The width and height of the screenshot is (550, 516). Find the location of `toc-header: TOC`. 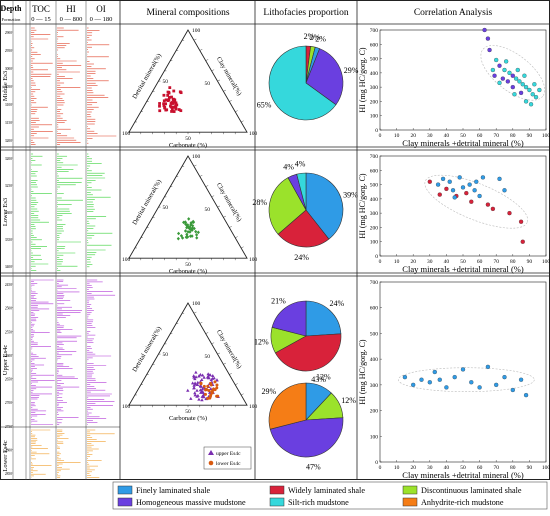

toc-header: TOC is located at coordinates (41, 9).